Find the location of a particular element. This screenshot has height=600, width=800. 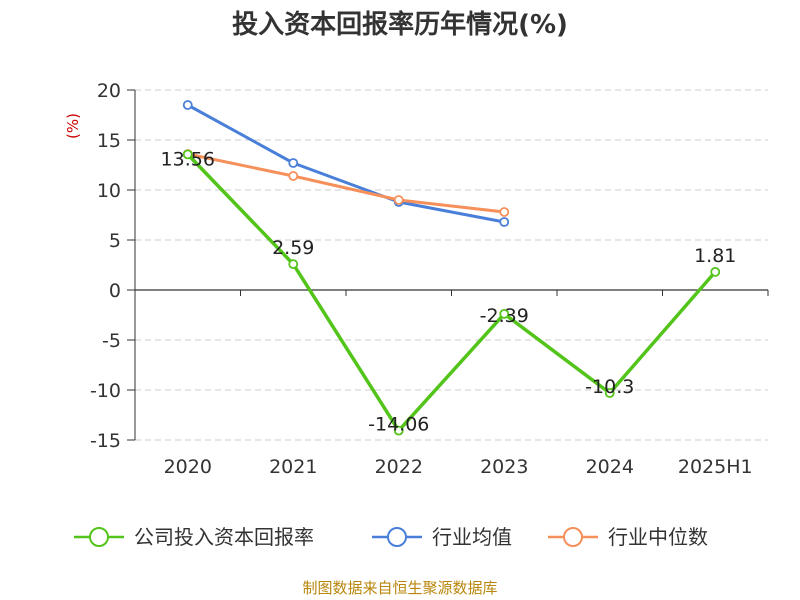

legend-item: 公司投入资本回报率 is located at coordinates (194, 537).